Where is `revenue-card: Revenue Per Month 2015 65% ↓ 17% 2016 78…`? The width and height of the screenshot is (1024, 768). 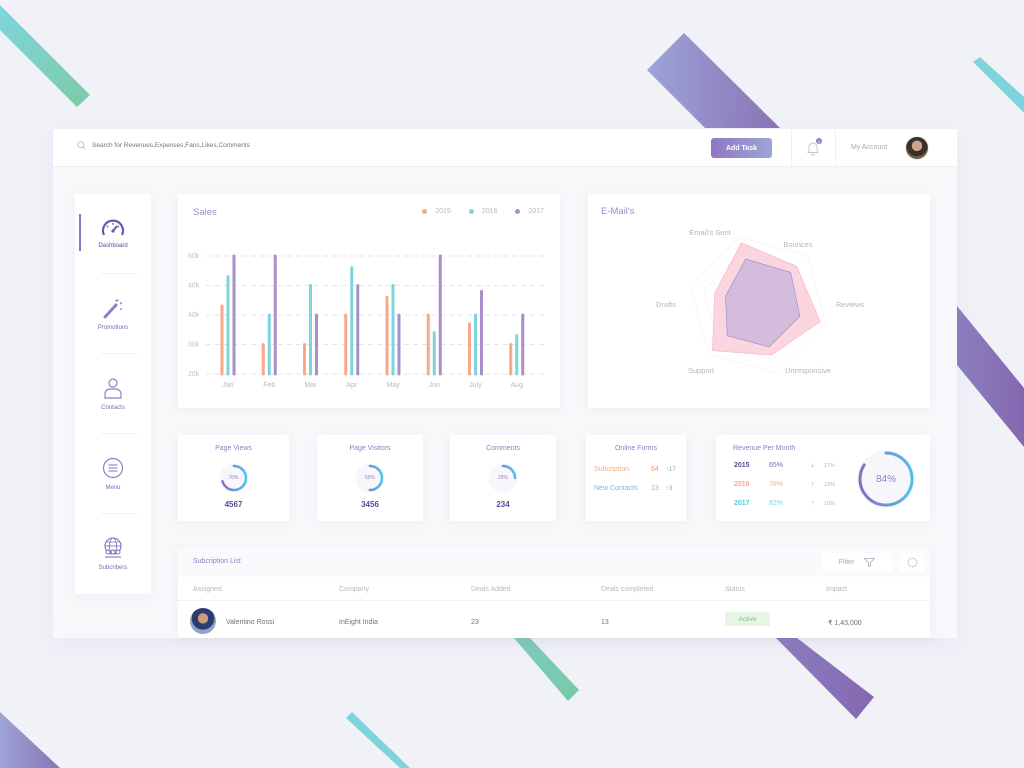
revenue-card: Revenue Per Month 2015 65% ↓ 17% 2016 78… is located at coordinates (823, 478).